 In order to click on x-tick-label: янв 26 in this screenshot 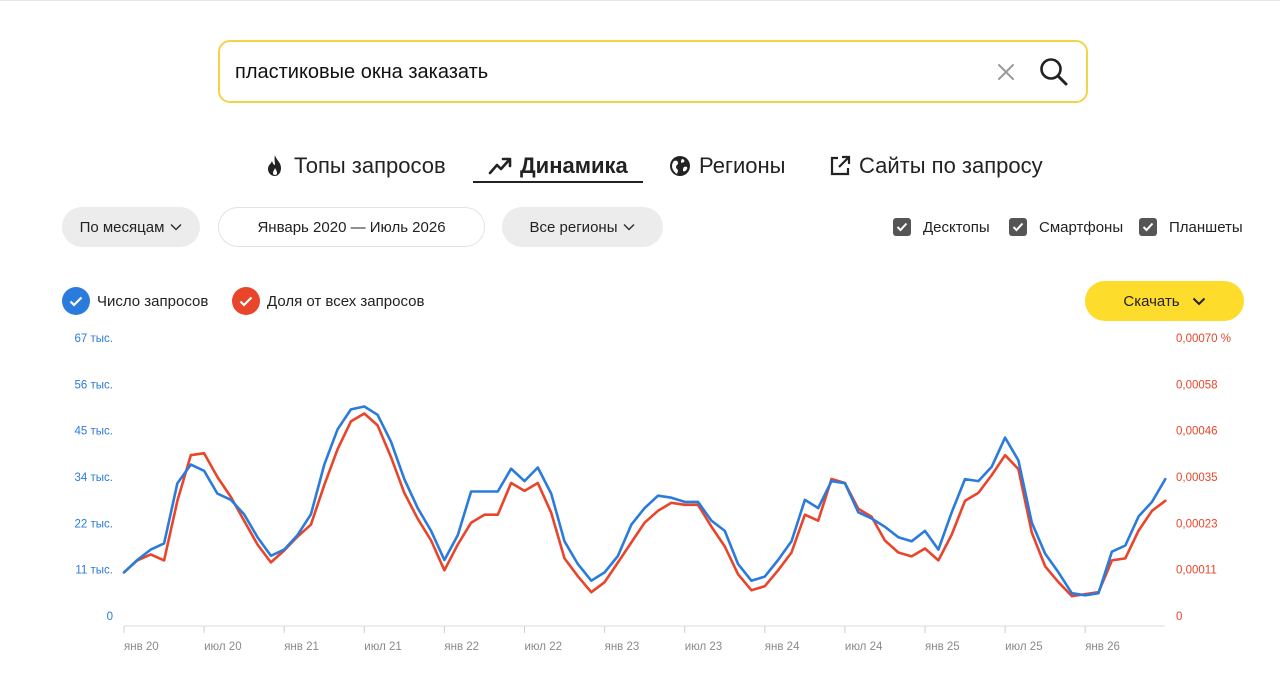, I will do `click(1102, 647)`.